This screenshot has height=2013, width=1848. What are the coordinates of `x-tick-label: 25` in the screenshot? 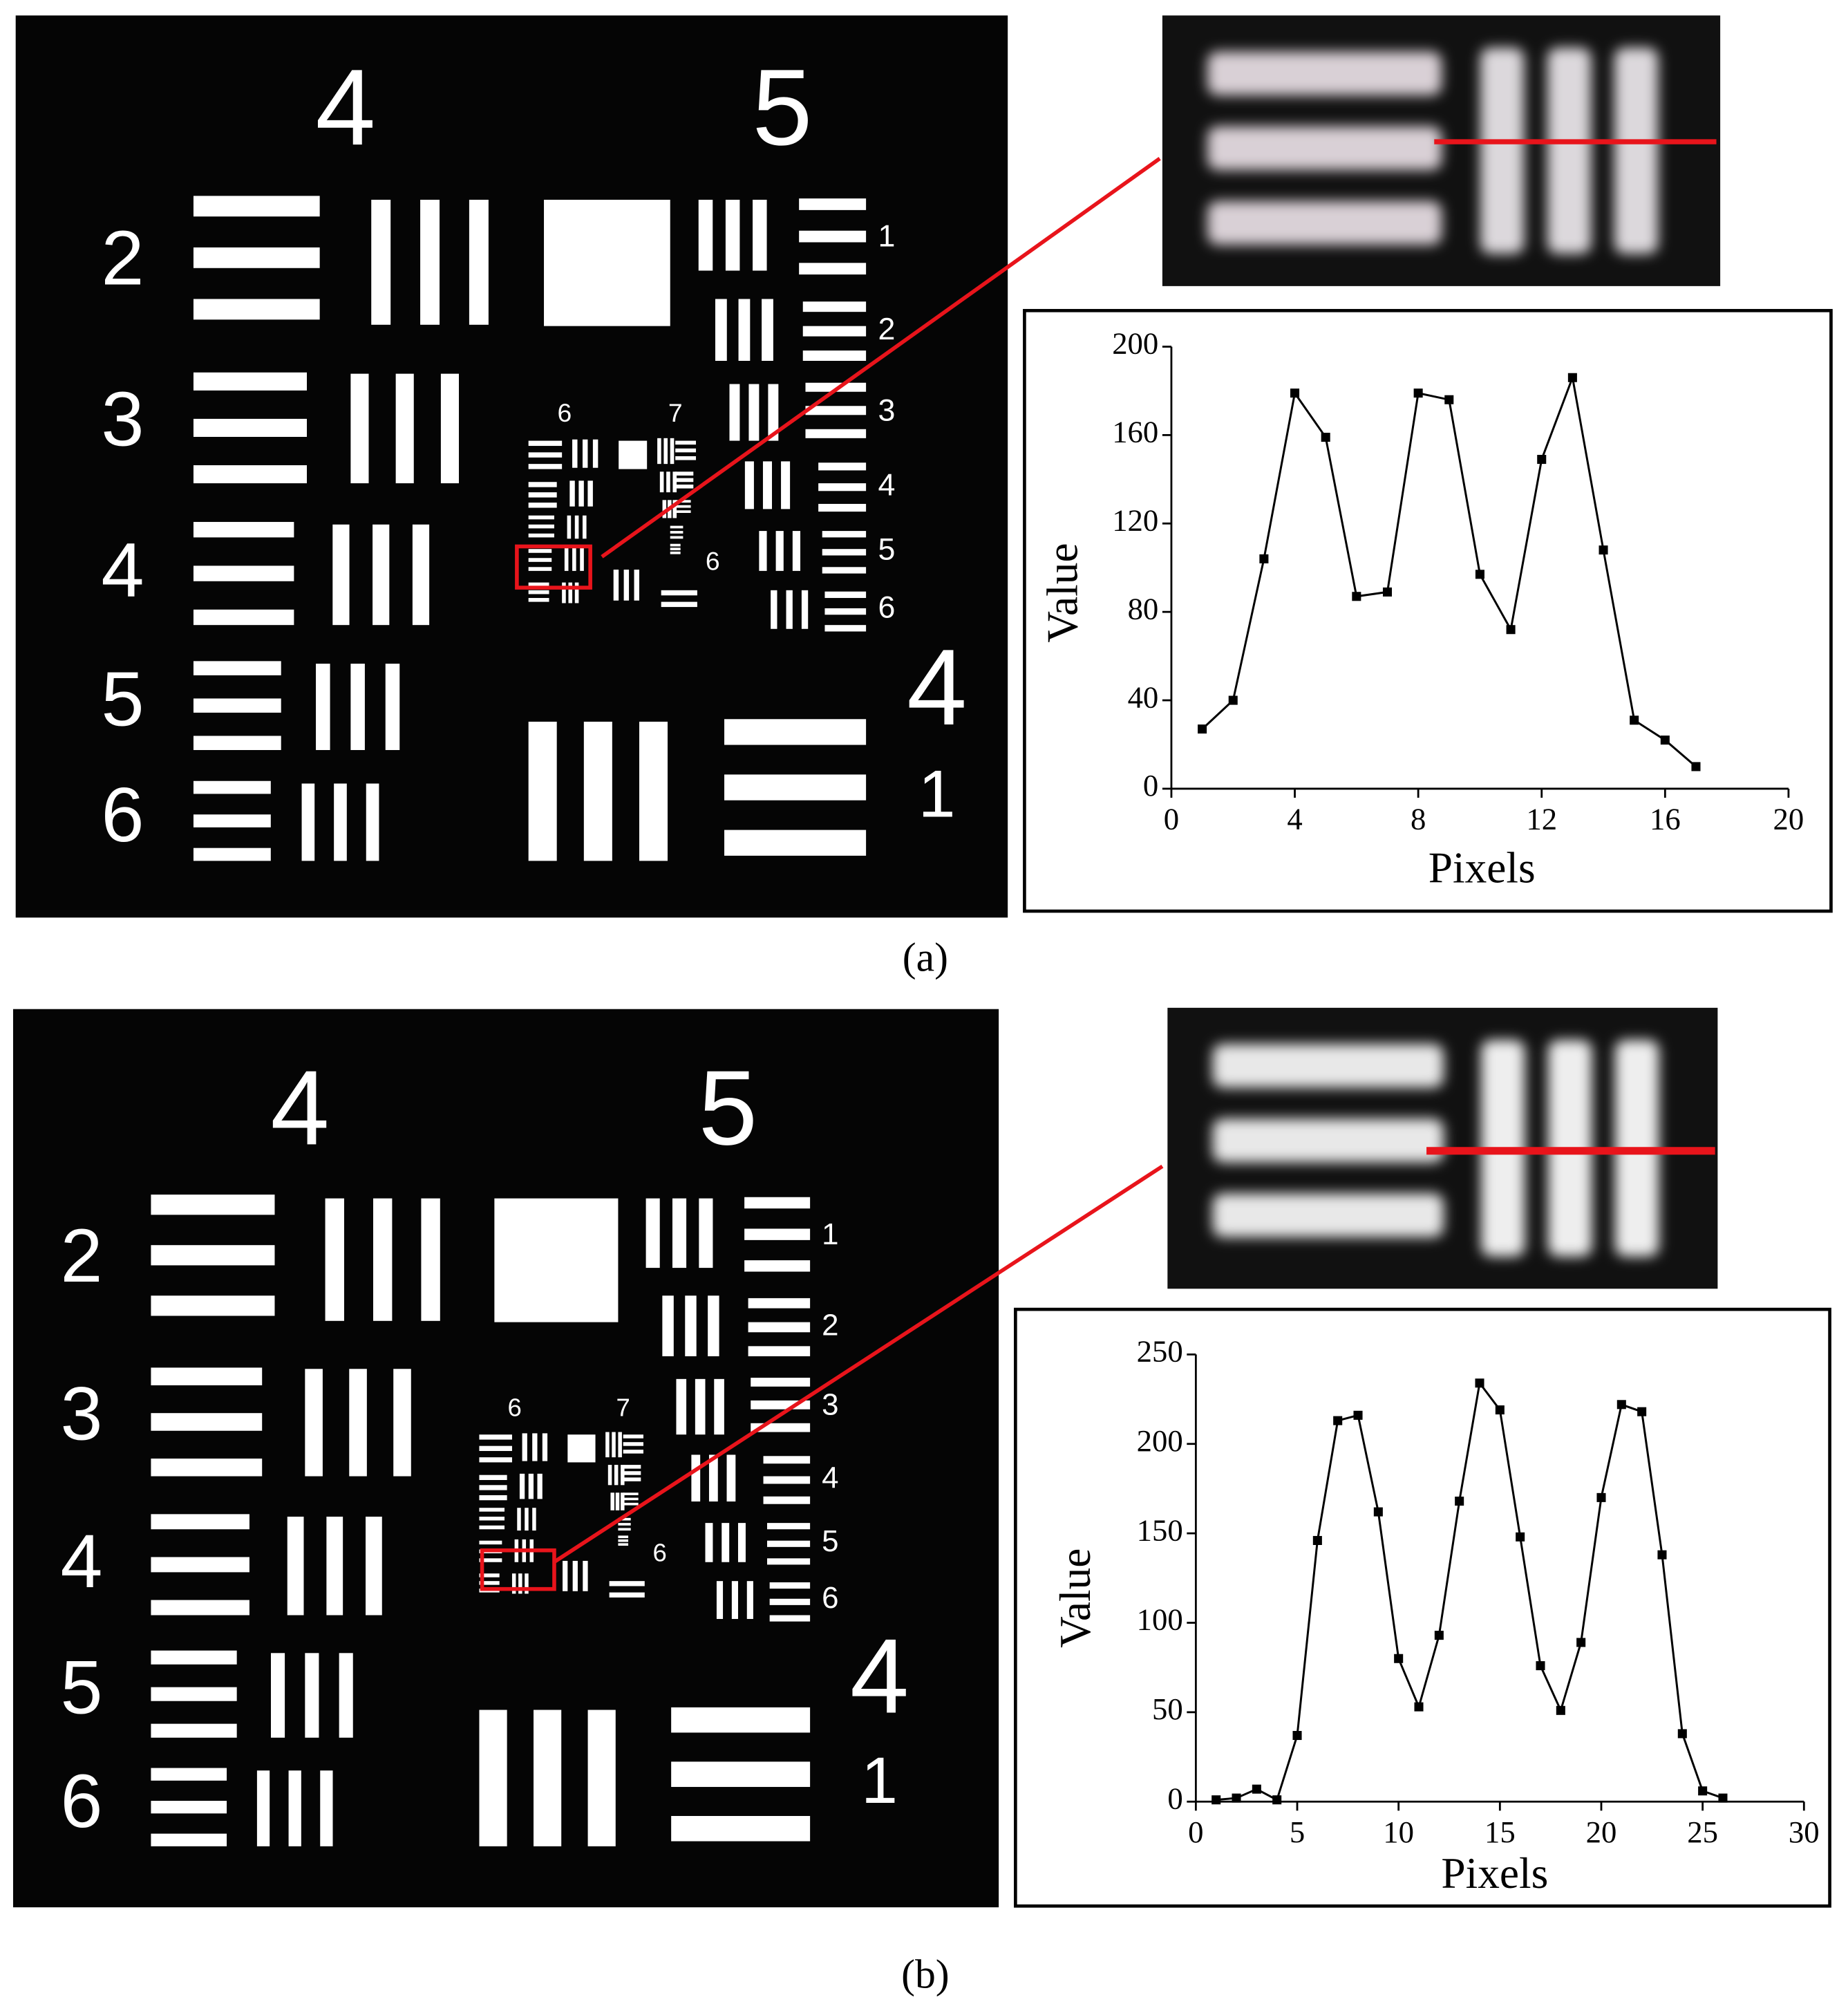 It's located at (1702, 1832).